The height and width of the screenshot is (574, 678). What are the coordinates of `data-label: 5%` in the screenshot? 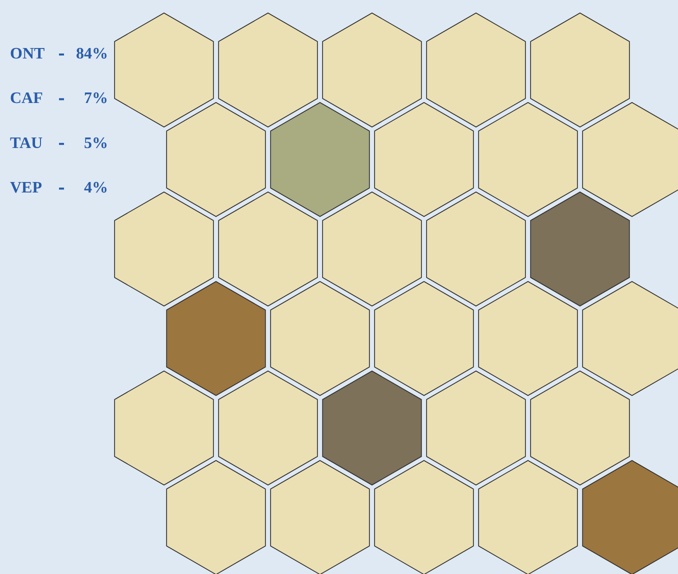 It's located at (96, 143).